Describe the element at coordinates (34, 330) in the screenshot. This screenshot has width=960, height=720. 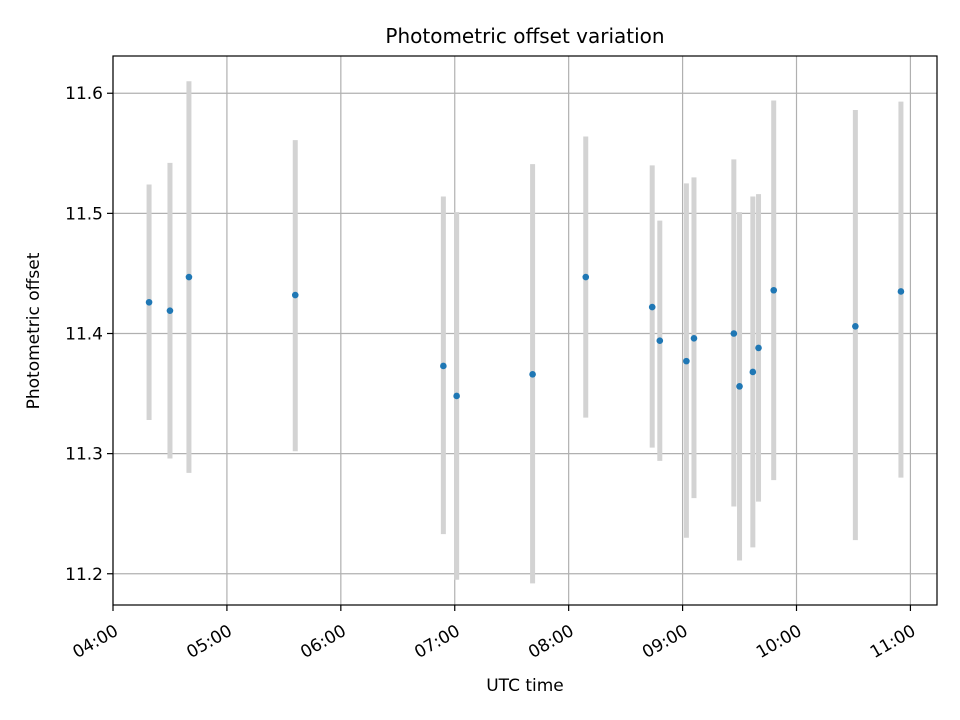
I see `y-axis-label: Photometric offset` at that location.